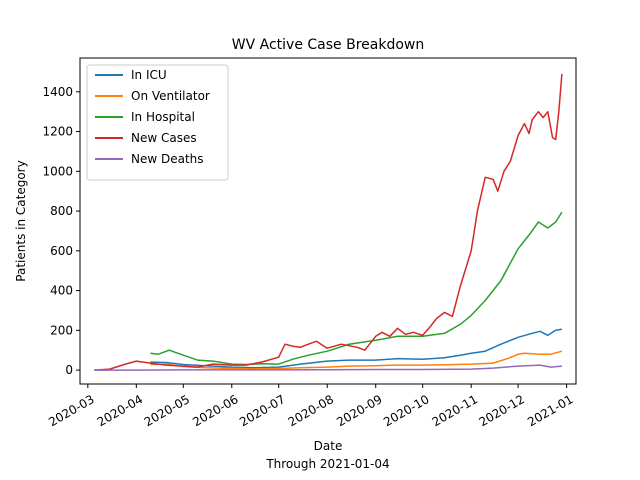  Describe the element at coordinates (167, 410) in the screenshot. I see `x-tick-label: 2020-05` at that location.